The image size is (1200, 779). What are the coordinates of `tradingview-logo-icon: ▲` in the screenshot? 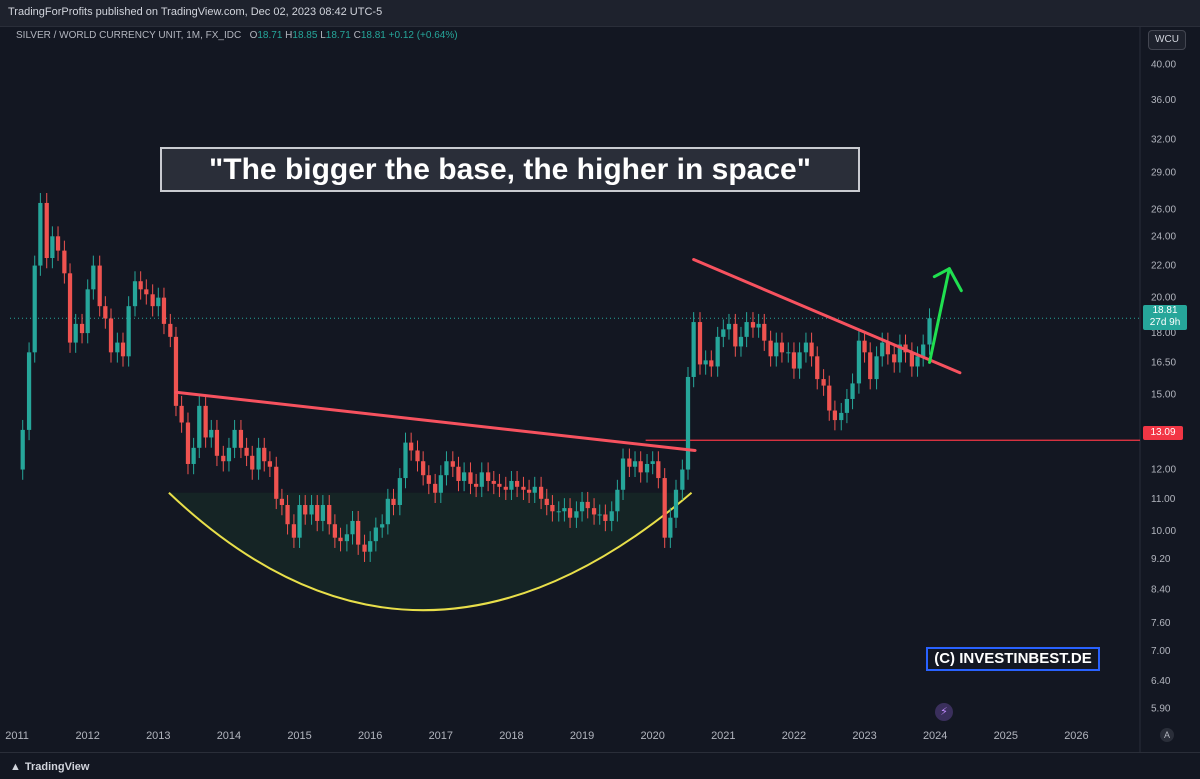 It's located at (15, 767).